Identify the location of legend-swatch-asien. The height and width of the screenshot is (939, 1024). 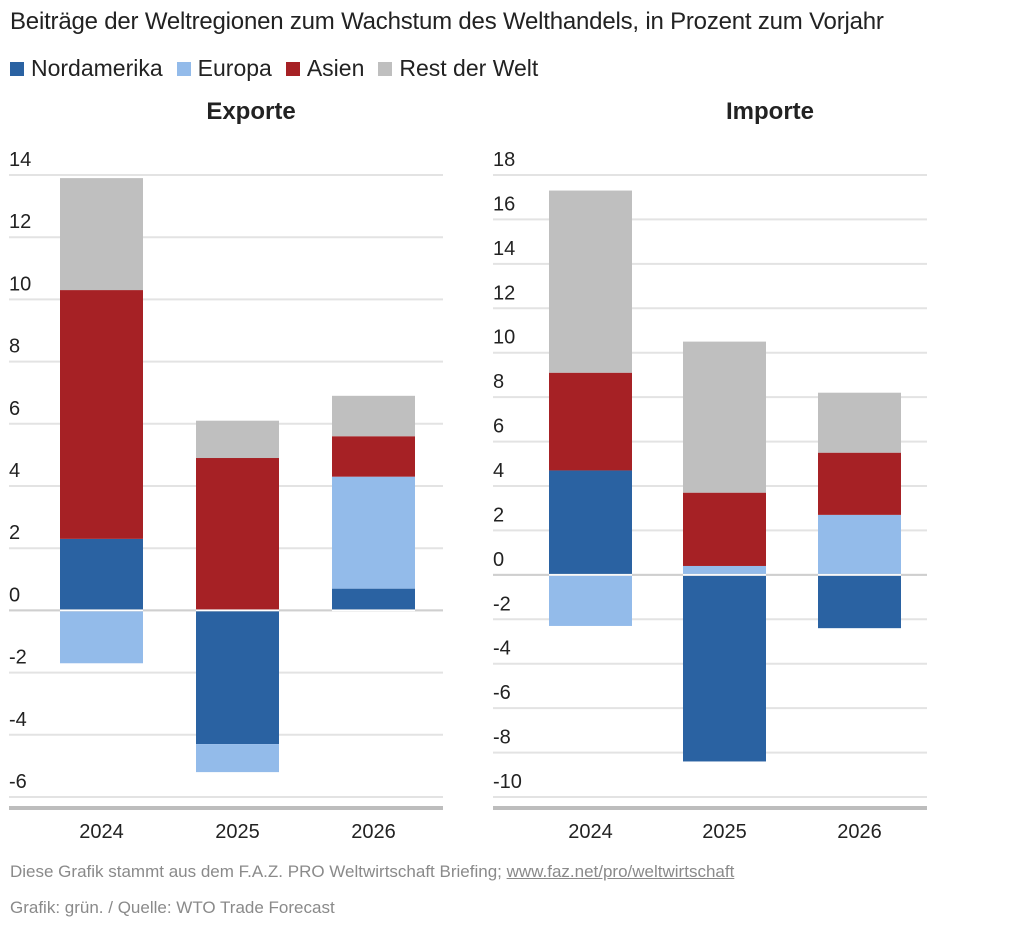
(292, 68).